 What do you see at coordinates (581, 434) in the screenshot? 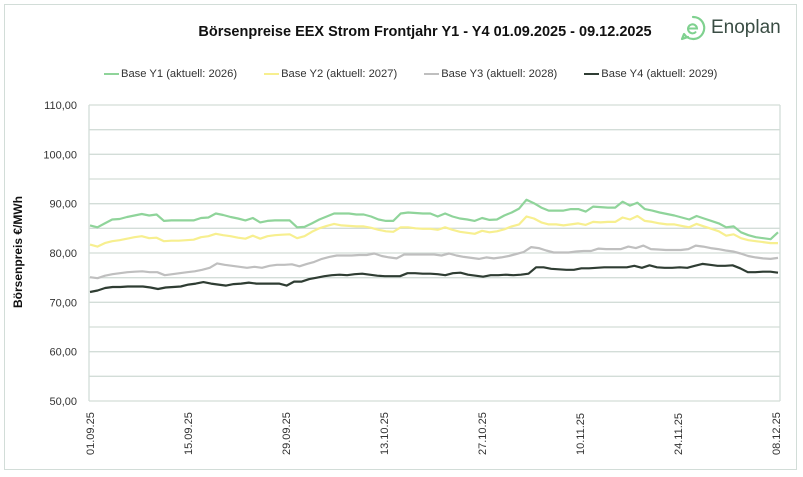
I see `x-tick-label: 10.11.25` at bounding box center [581, 434].